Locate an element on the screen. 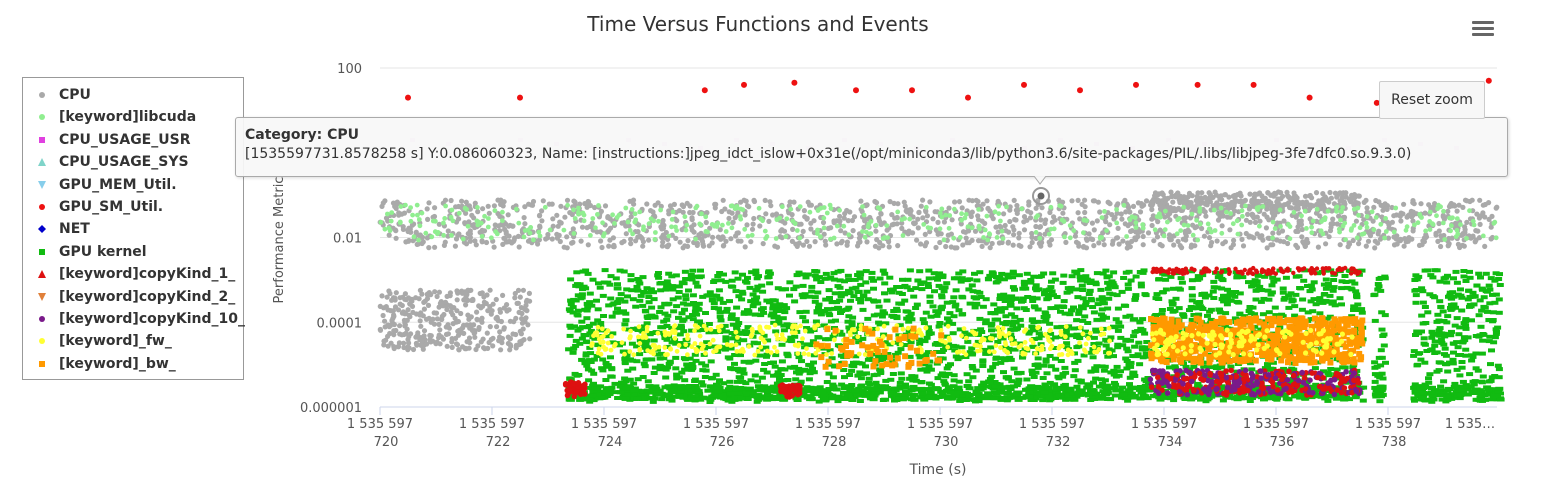  tooltip-pointer-icon is located at coordinates (1040, 180).